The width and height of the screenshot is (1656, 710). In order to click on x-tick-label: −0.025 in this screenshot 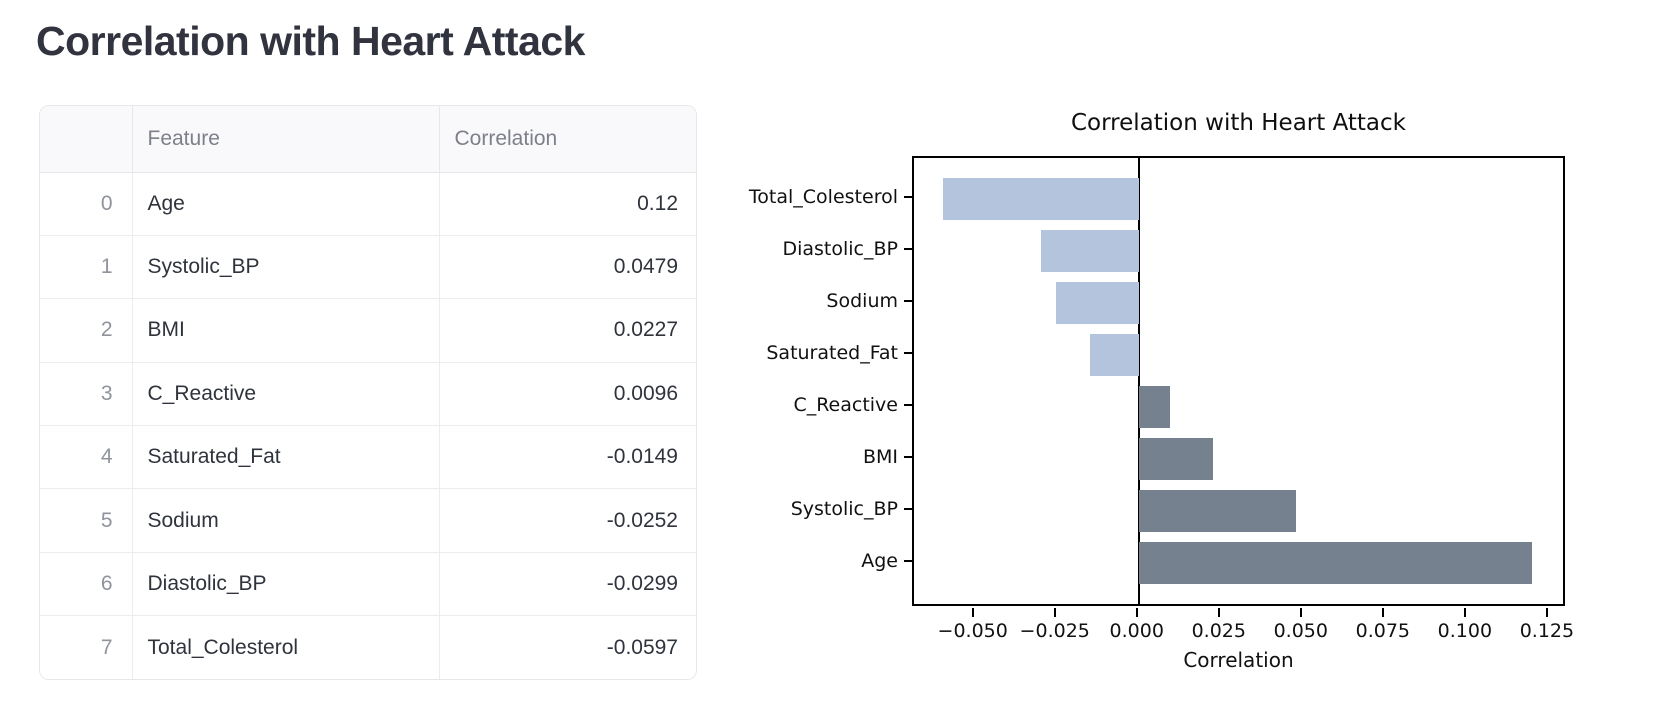, I will do `click(1054, 631)`.